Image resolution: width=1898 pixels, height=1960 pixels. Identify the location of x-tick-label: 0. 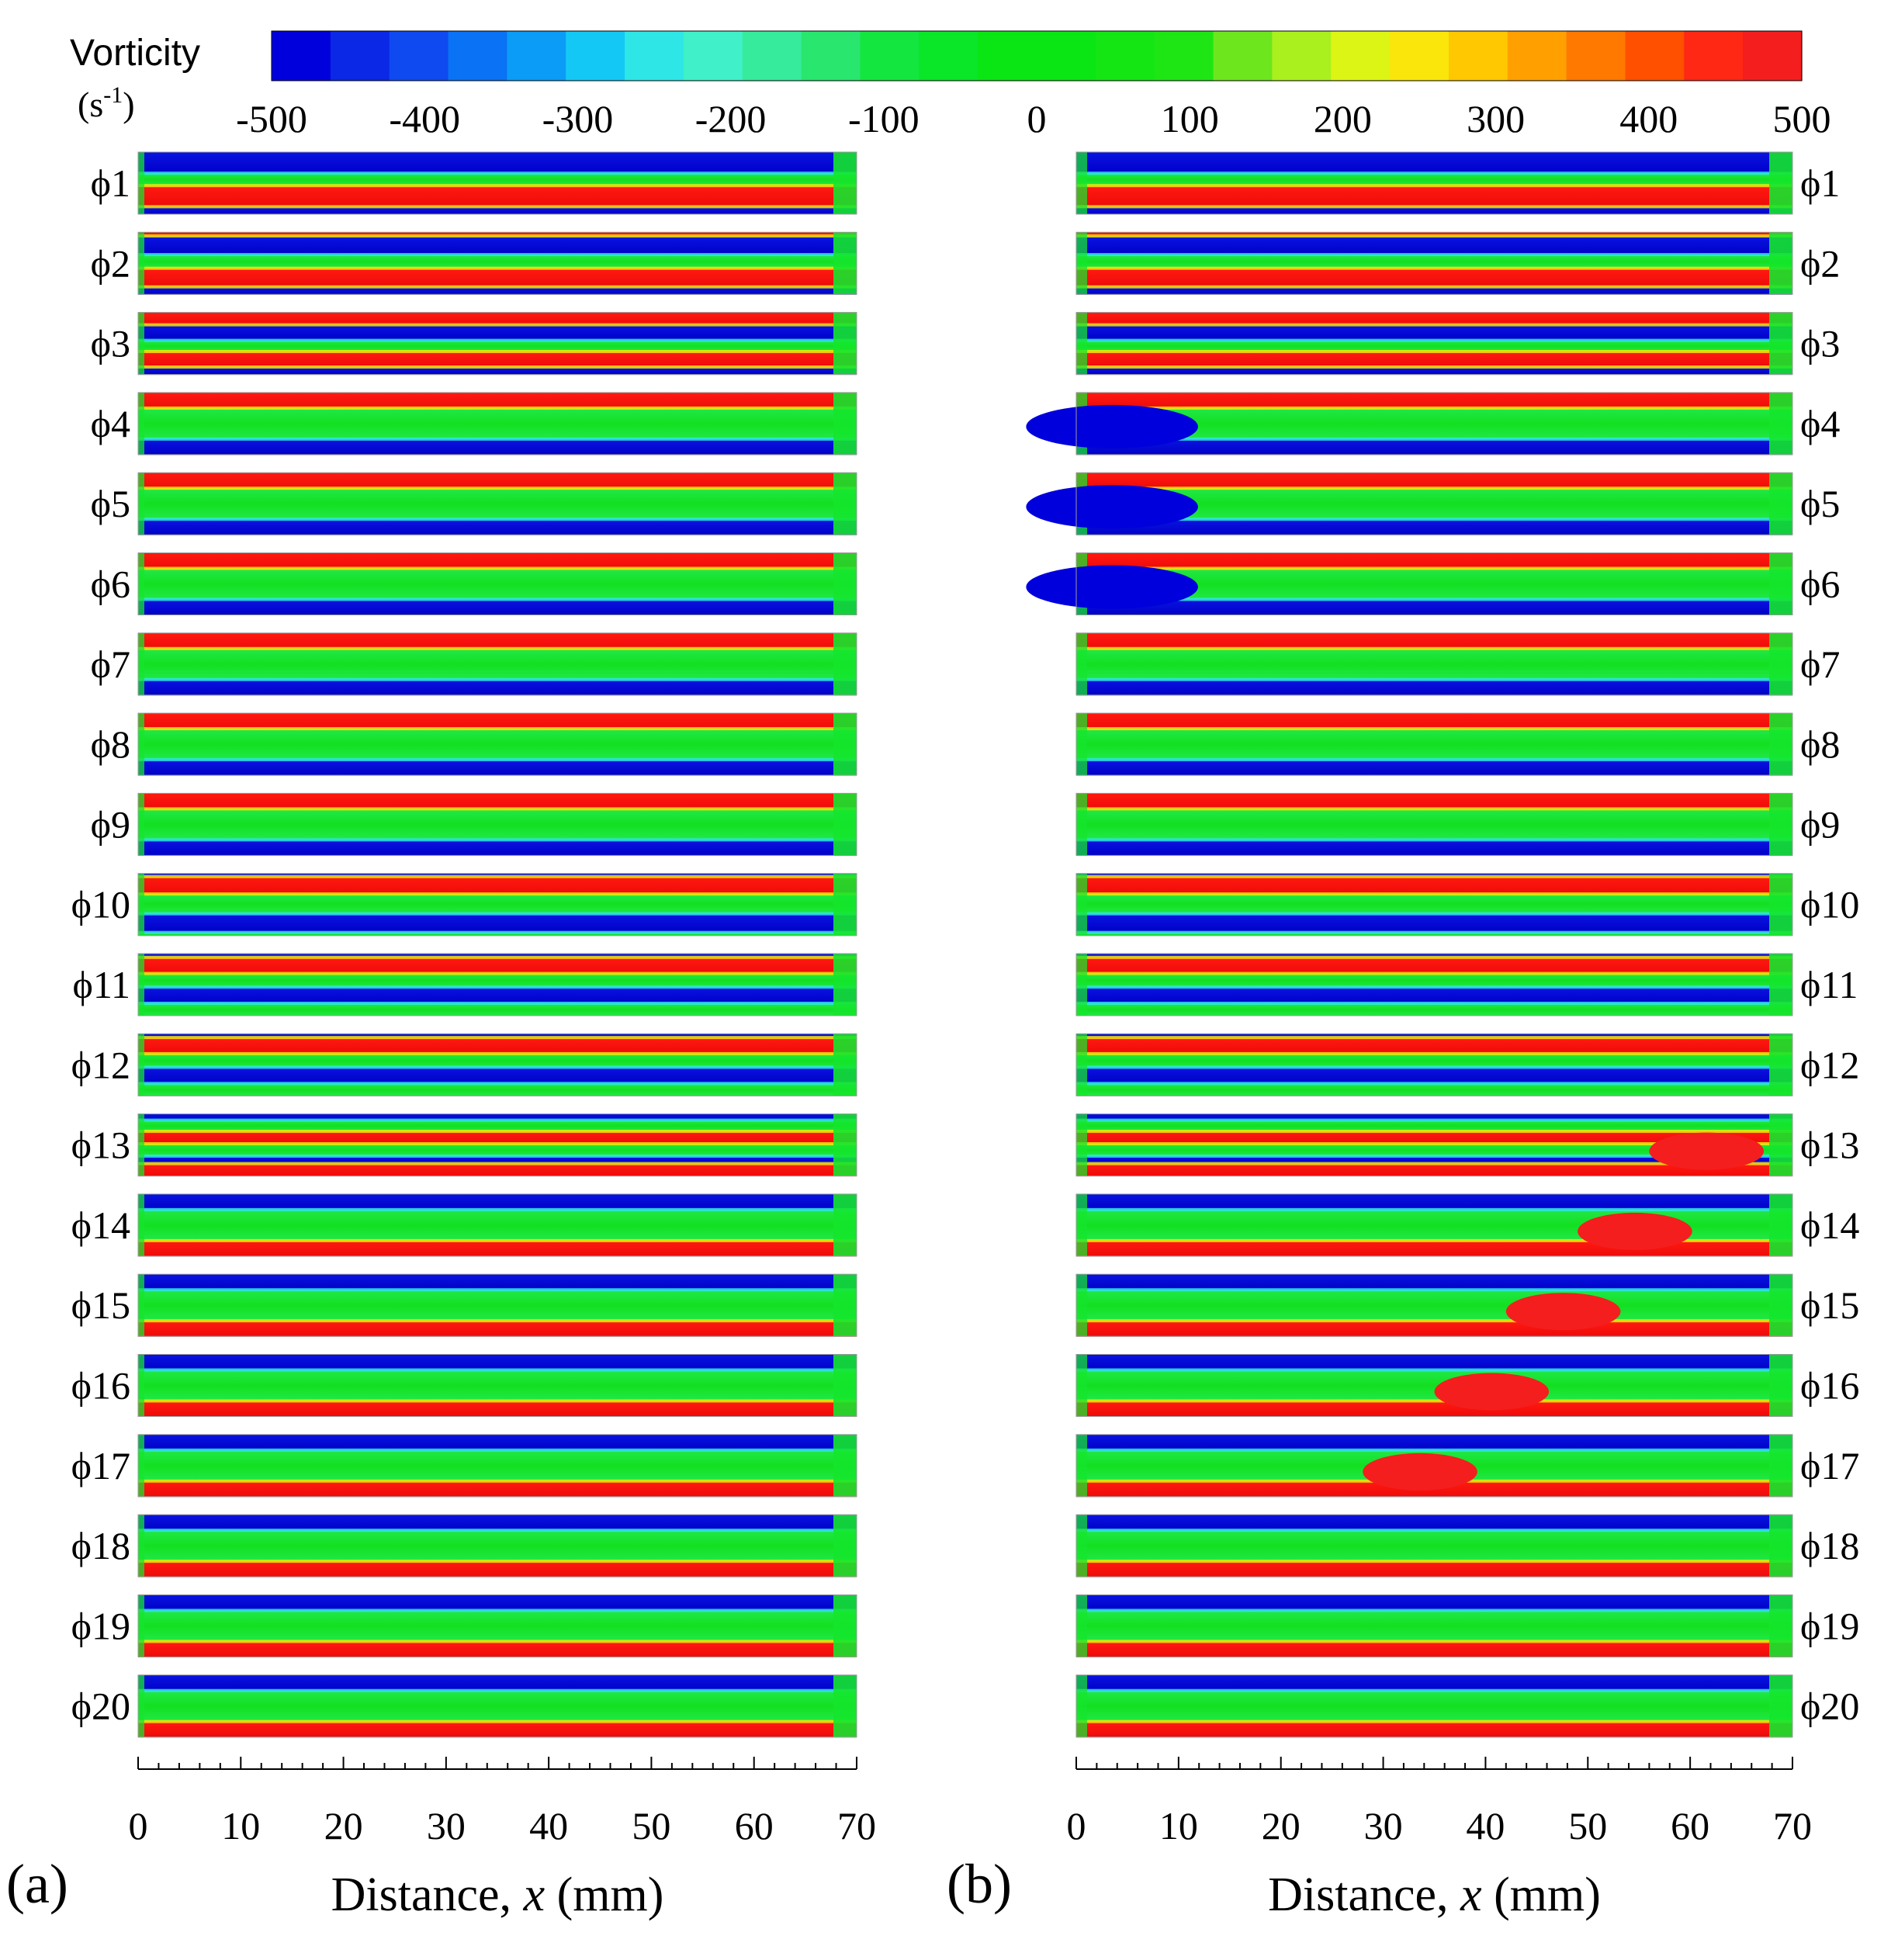
(1076, 1825).